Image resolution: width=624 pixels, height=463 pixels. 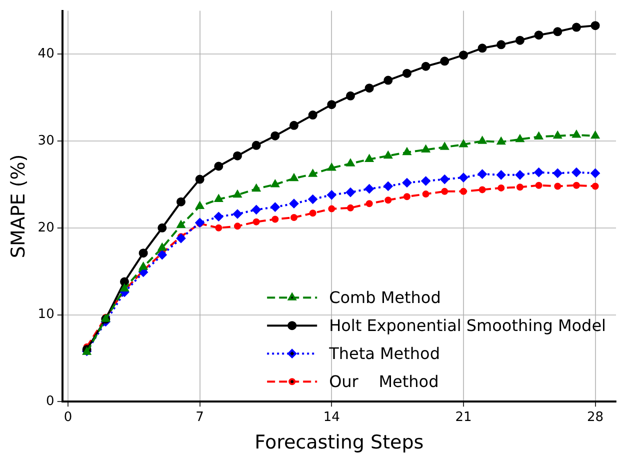 I want to click on legend-label: Our Method, so click(x=384, y=381).